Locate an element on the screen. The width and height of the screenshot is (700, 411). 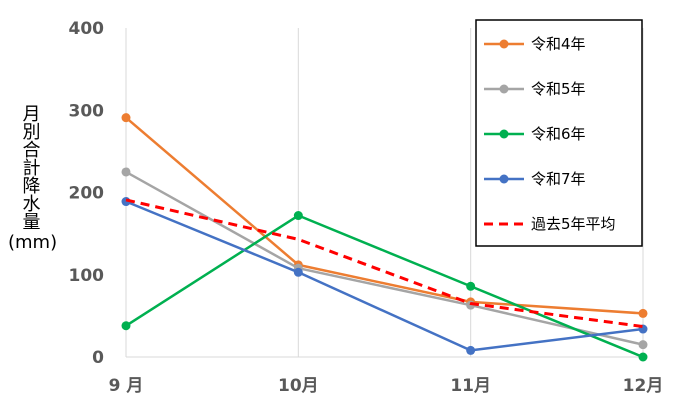
y-axis-ticks: 0 100 200 300 400 is located at coordinates (87, 193).